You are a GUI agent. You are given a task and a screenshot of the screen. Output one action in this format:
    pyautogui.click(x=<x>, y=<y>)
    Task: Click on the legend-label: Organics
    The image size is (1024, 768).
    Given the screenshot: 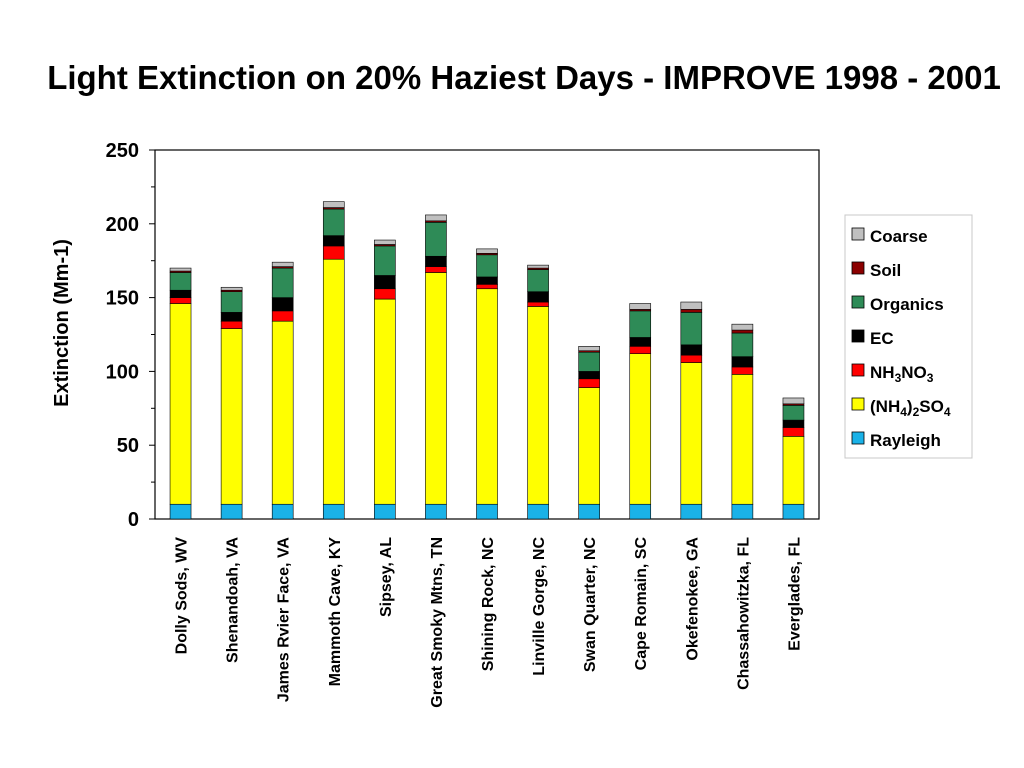 What is the action you would take?
    pyautogui.click(x=907, y=304)
    